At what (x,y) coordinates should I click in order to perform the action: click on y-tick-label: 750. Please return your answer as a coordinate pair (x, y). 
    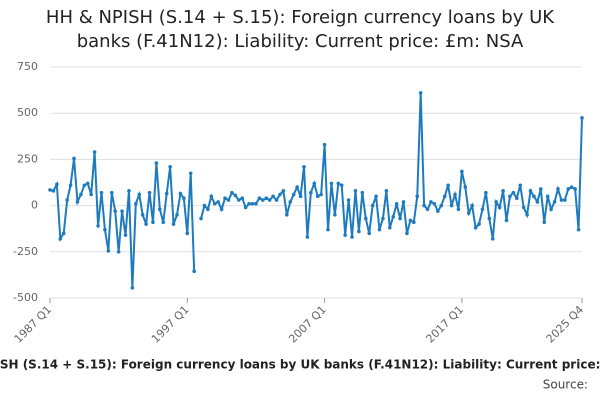
    Looking at the image, I should click on (27, 66).